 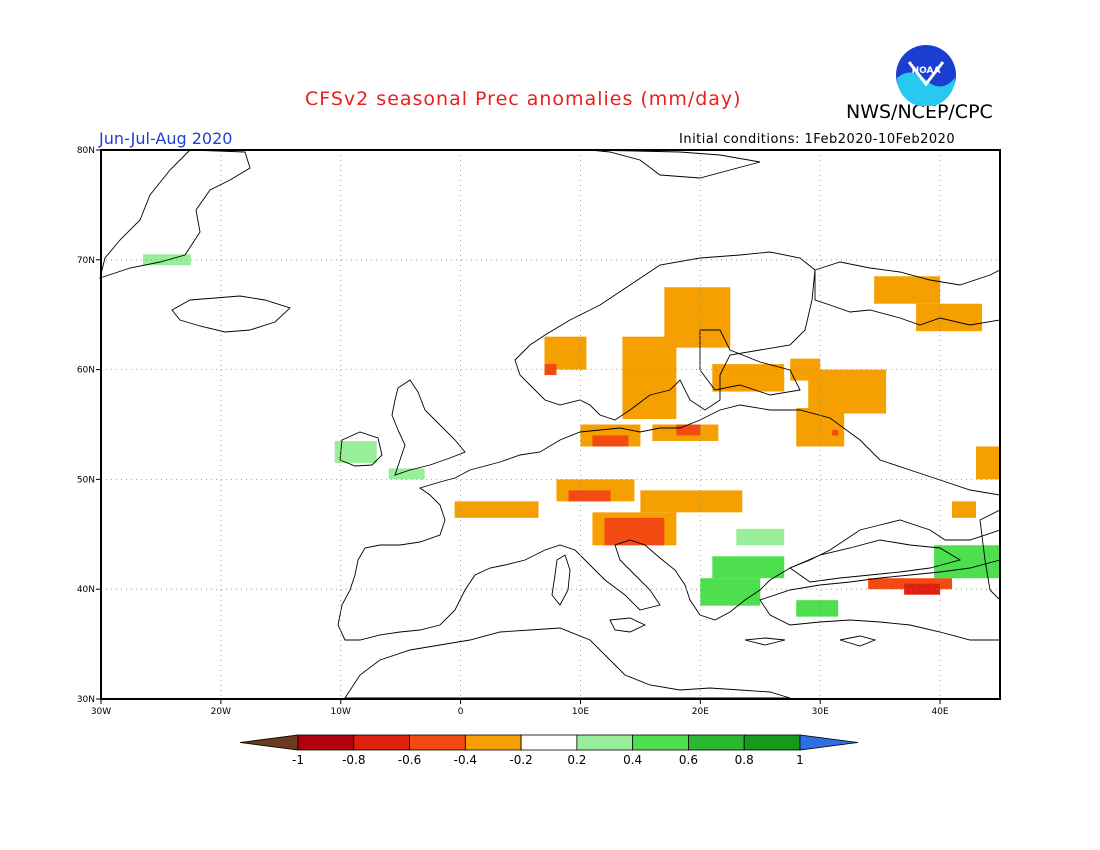 What do you see at coordinates (688, 760) in the screenshot?
I see `colorbar-label: 0.6` at bounding box center [688, 760].